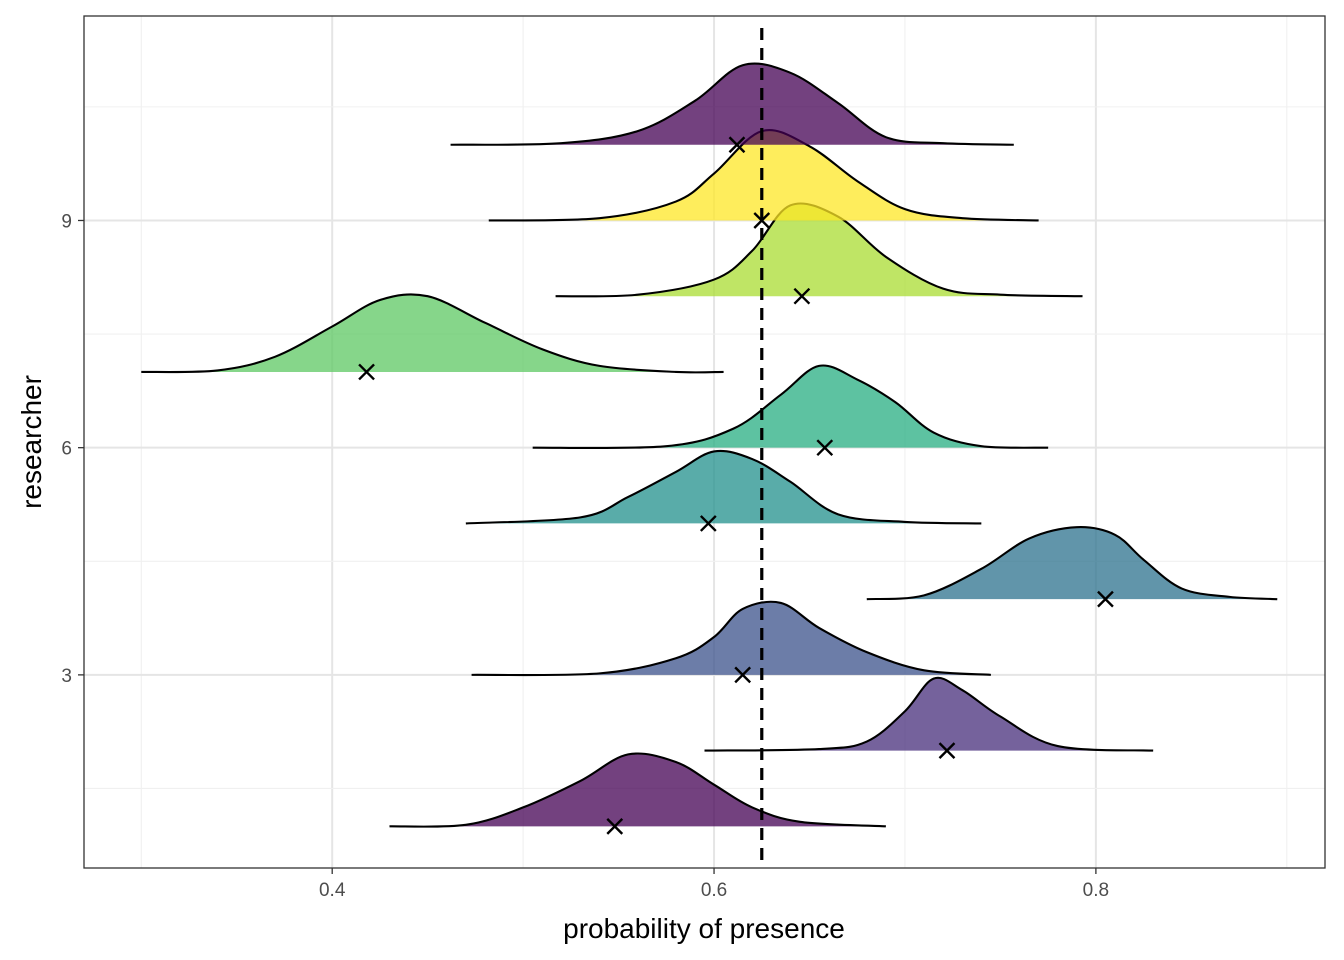 The height and width of the screenshot is (960, 1344). I want to click on x-tick-label: 0.4, so click(332, 890).